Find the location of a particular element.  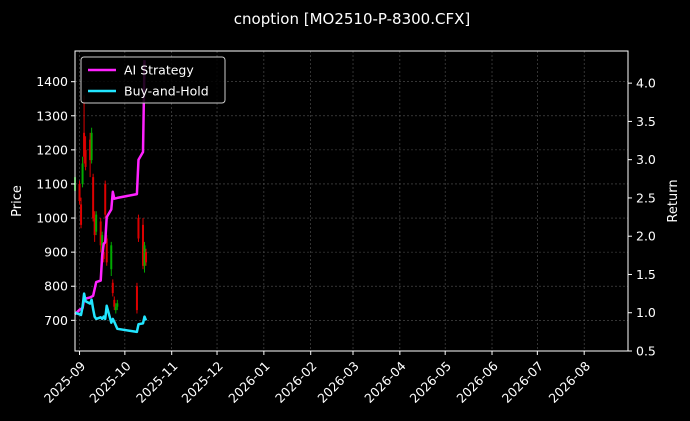

y-tick-label: 1300 is located at coordinates (52, 115).